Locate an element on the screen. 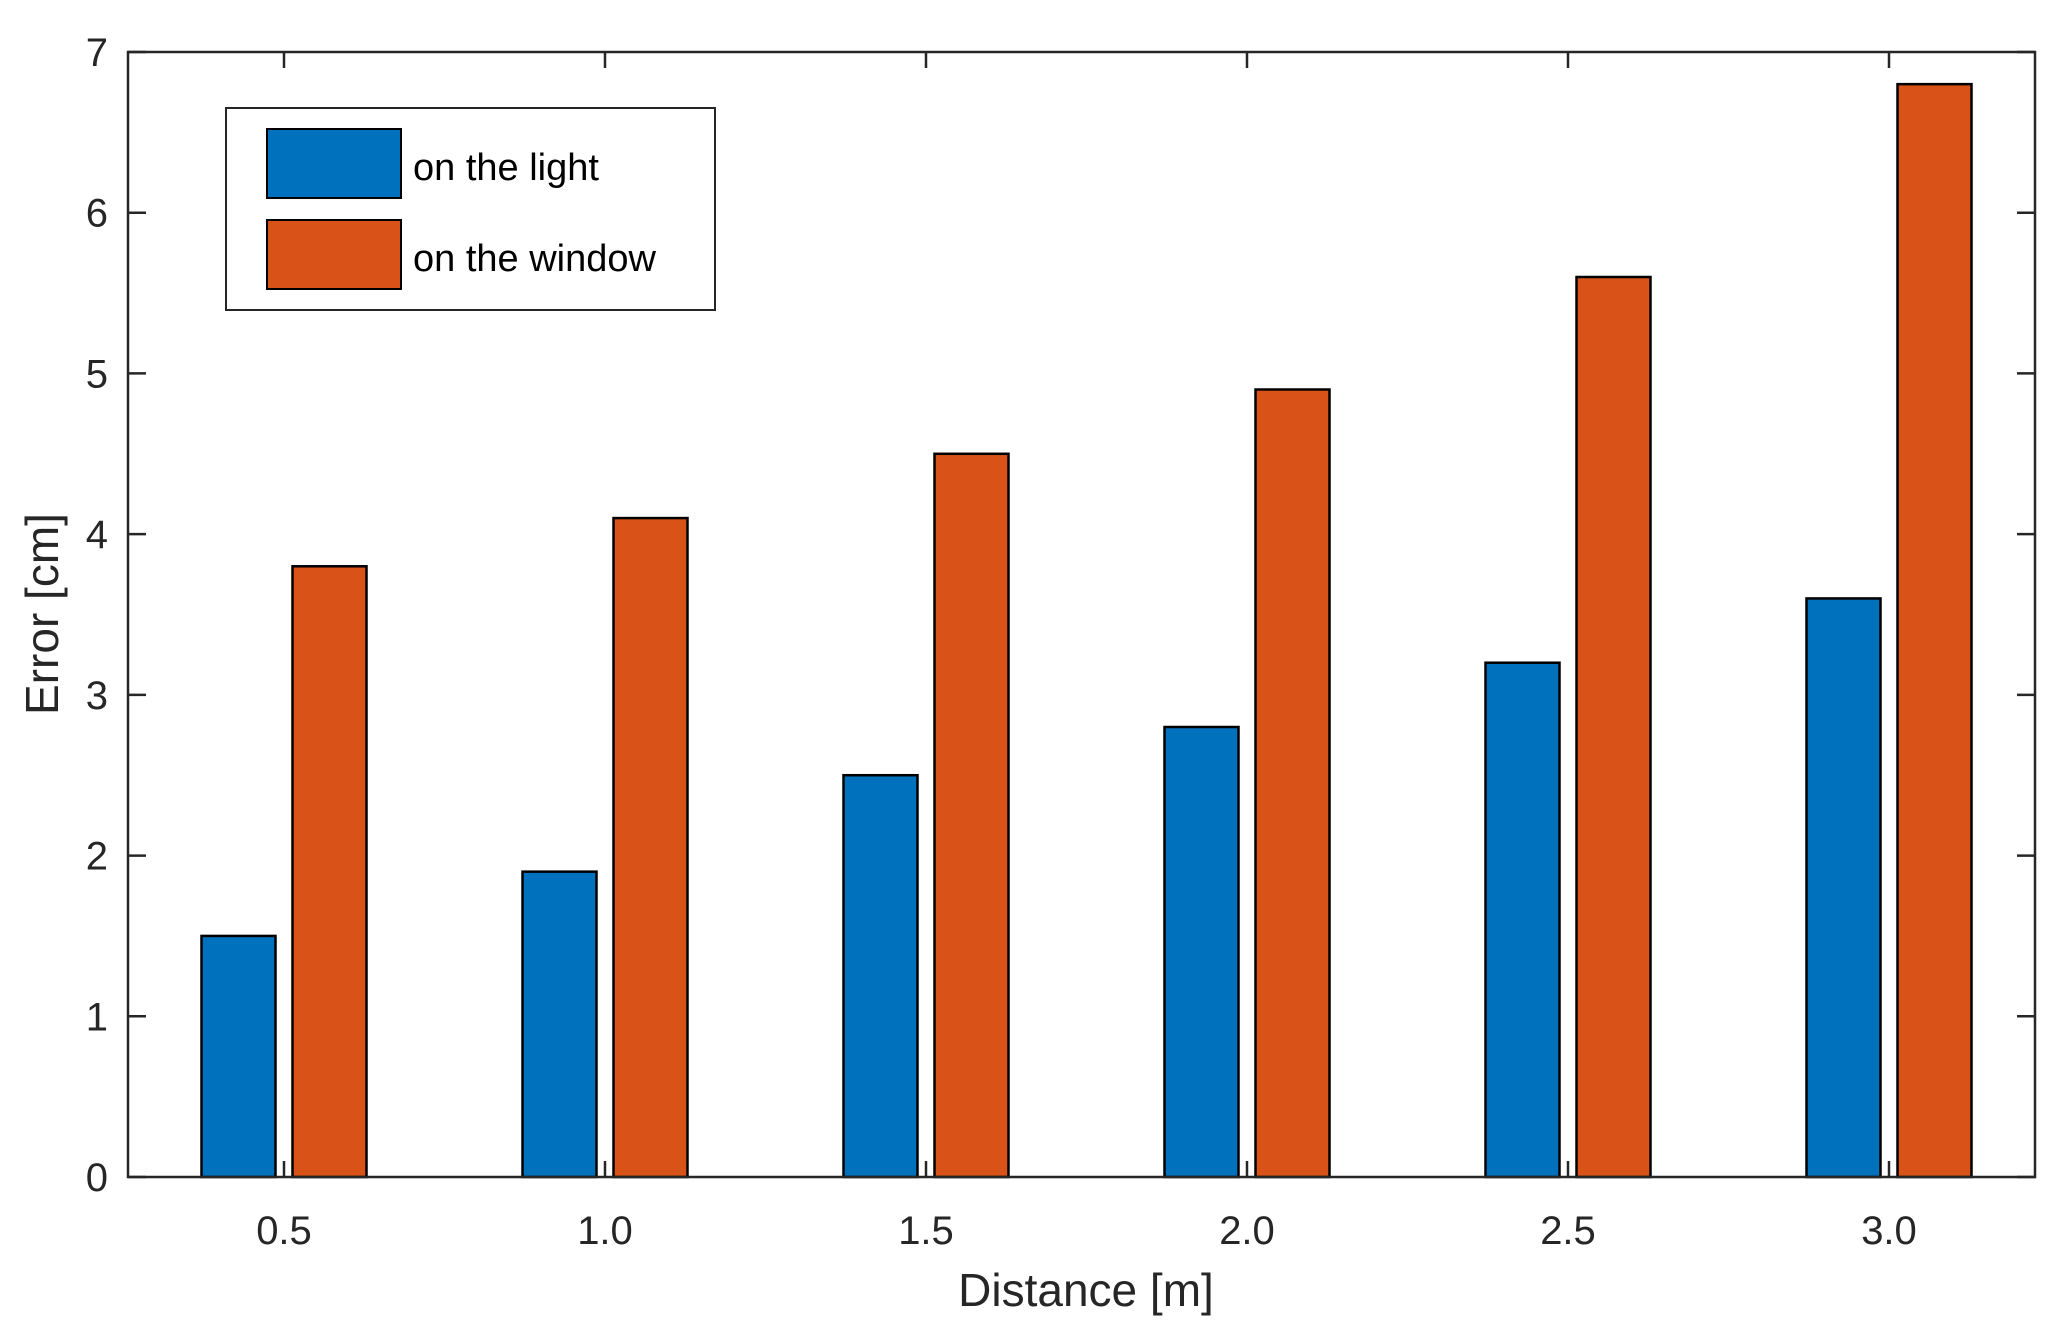 Image resolution: width=2063 pixels, height=1341 pixels. bar-on-the-window-1.0 is located at coordinates (650, 847).